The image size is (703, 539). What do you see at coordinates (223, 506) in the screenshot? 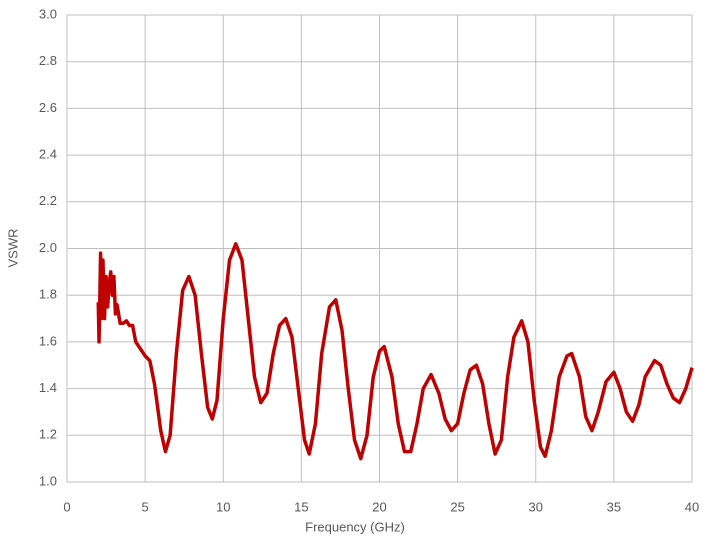
I see `x-tick-label: 10` at bounding box center [223, 506].